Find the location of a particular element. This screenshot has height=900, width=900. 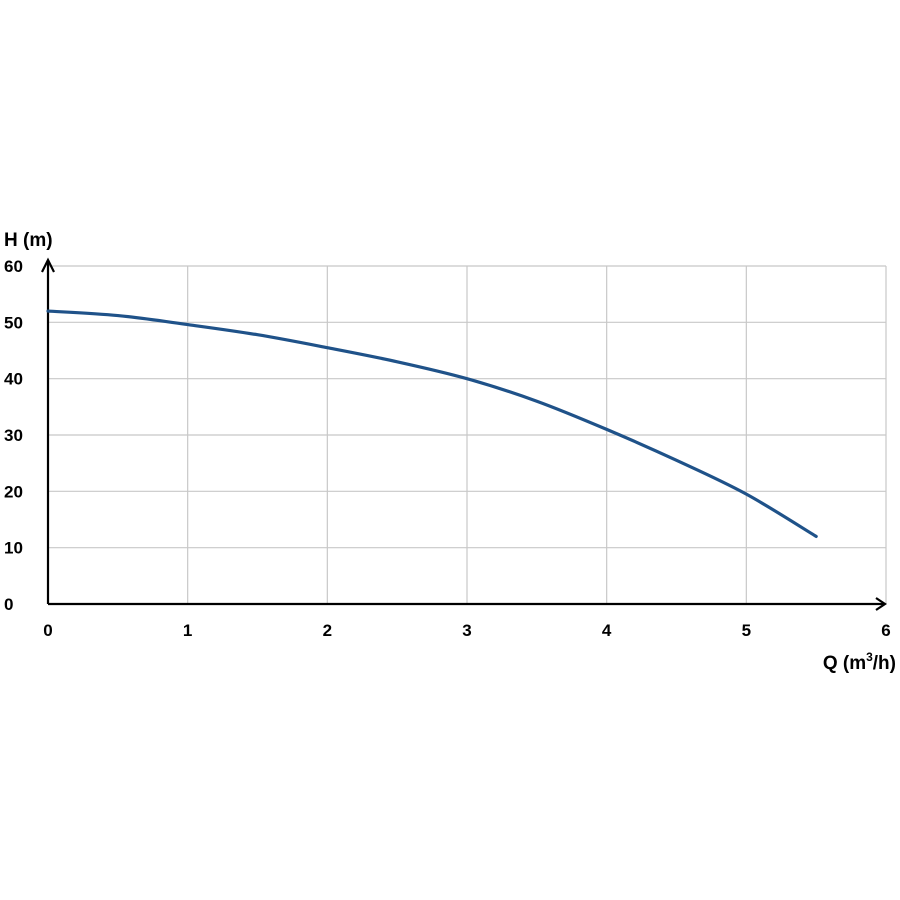

x-tick-label: 0 is located at coordinates (47, 630).